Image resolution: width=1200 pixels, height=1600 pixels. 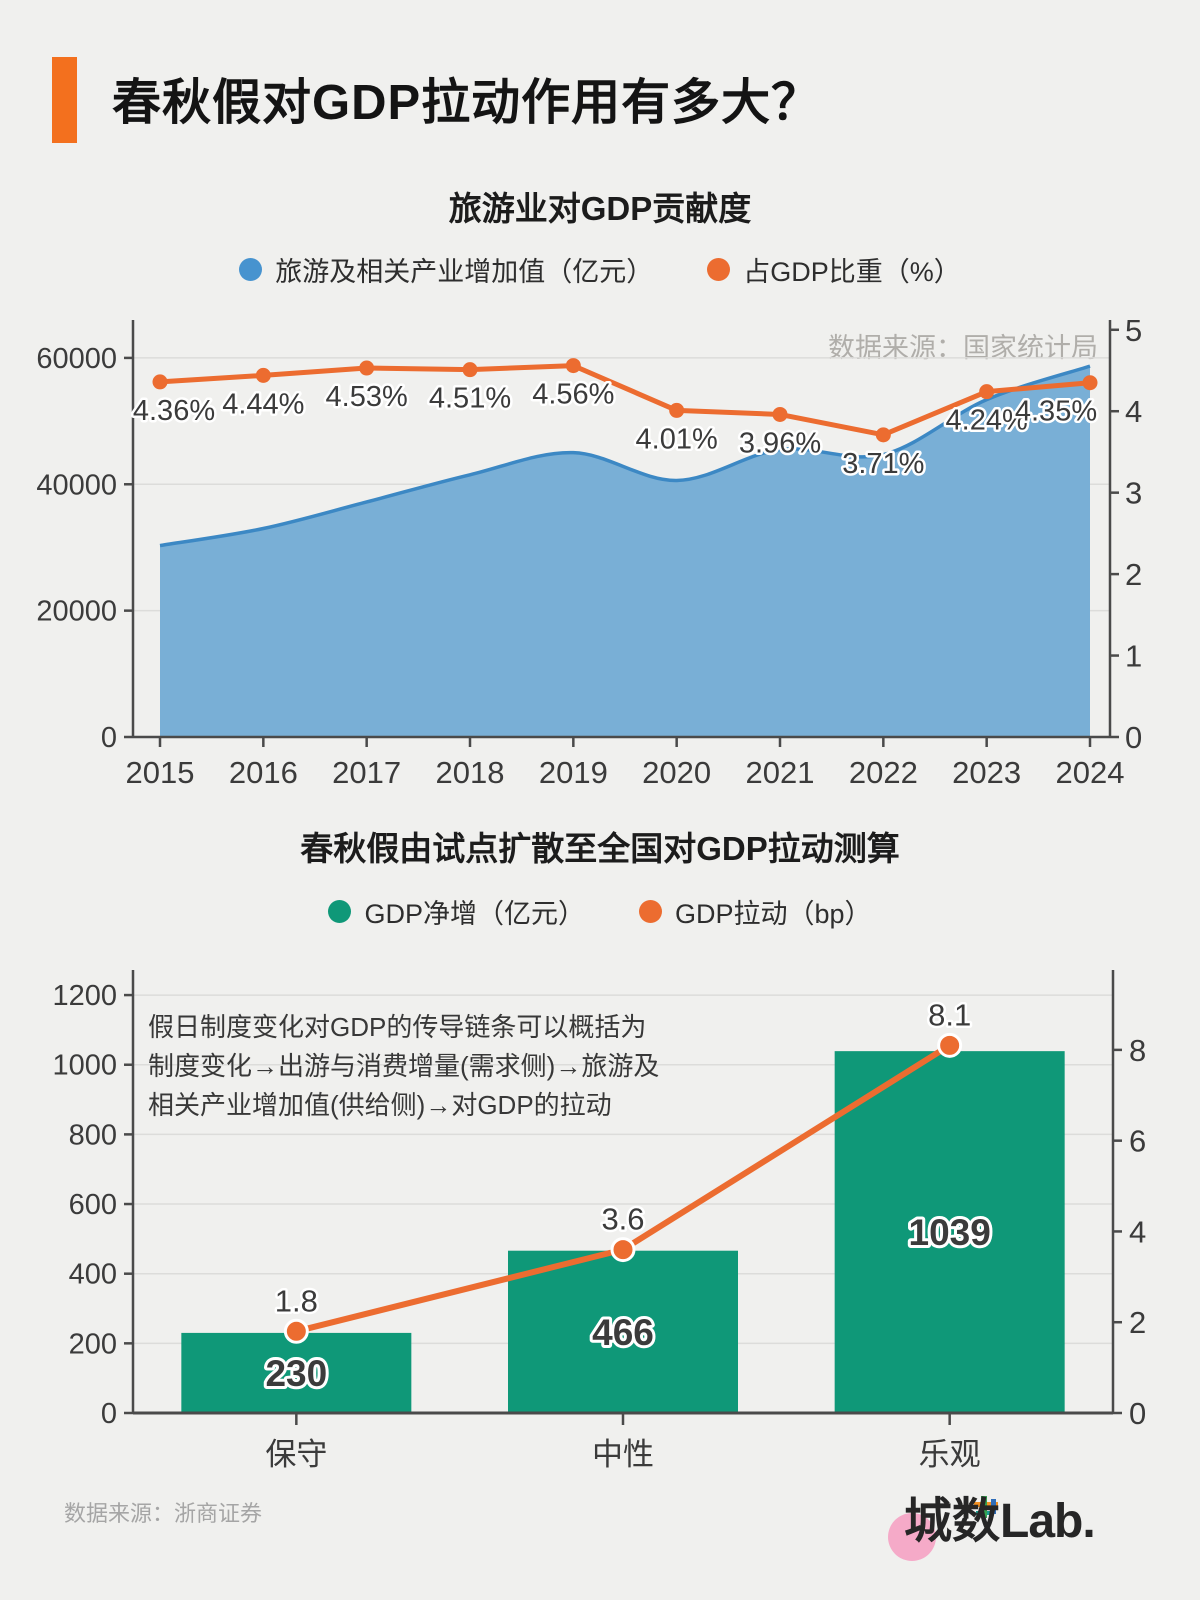 What do you see at coordinates (780, 772) in the screenshot?
I see `x-axis-year-label: 2021` at bounding box center [780, 772].